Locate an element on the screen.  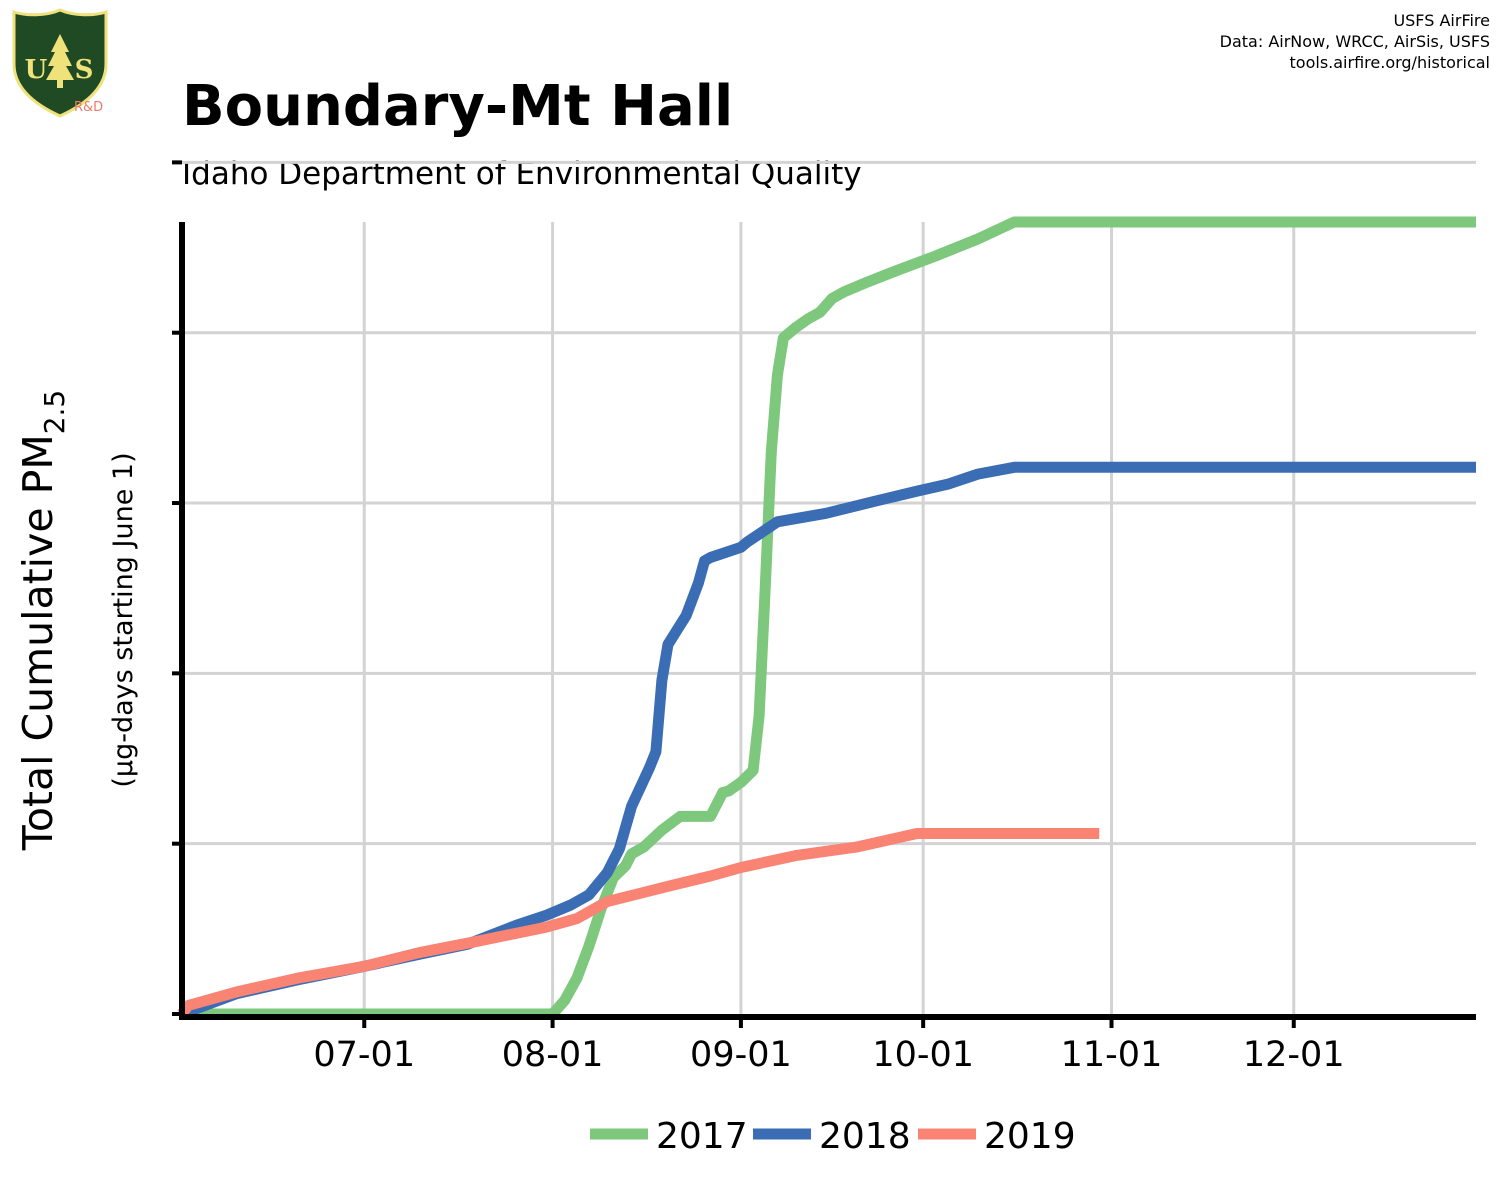
legend-label-2019: 2019 is located at coordinates (1030, 1136).